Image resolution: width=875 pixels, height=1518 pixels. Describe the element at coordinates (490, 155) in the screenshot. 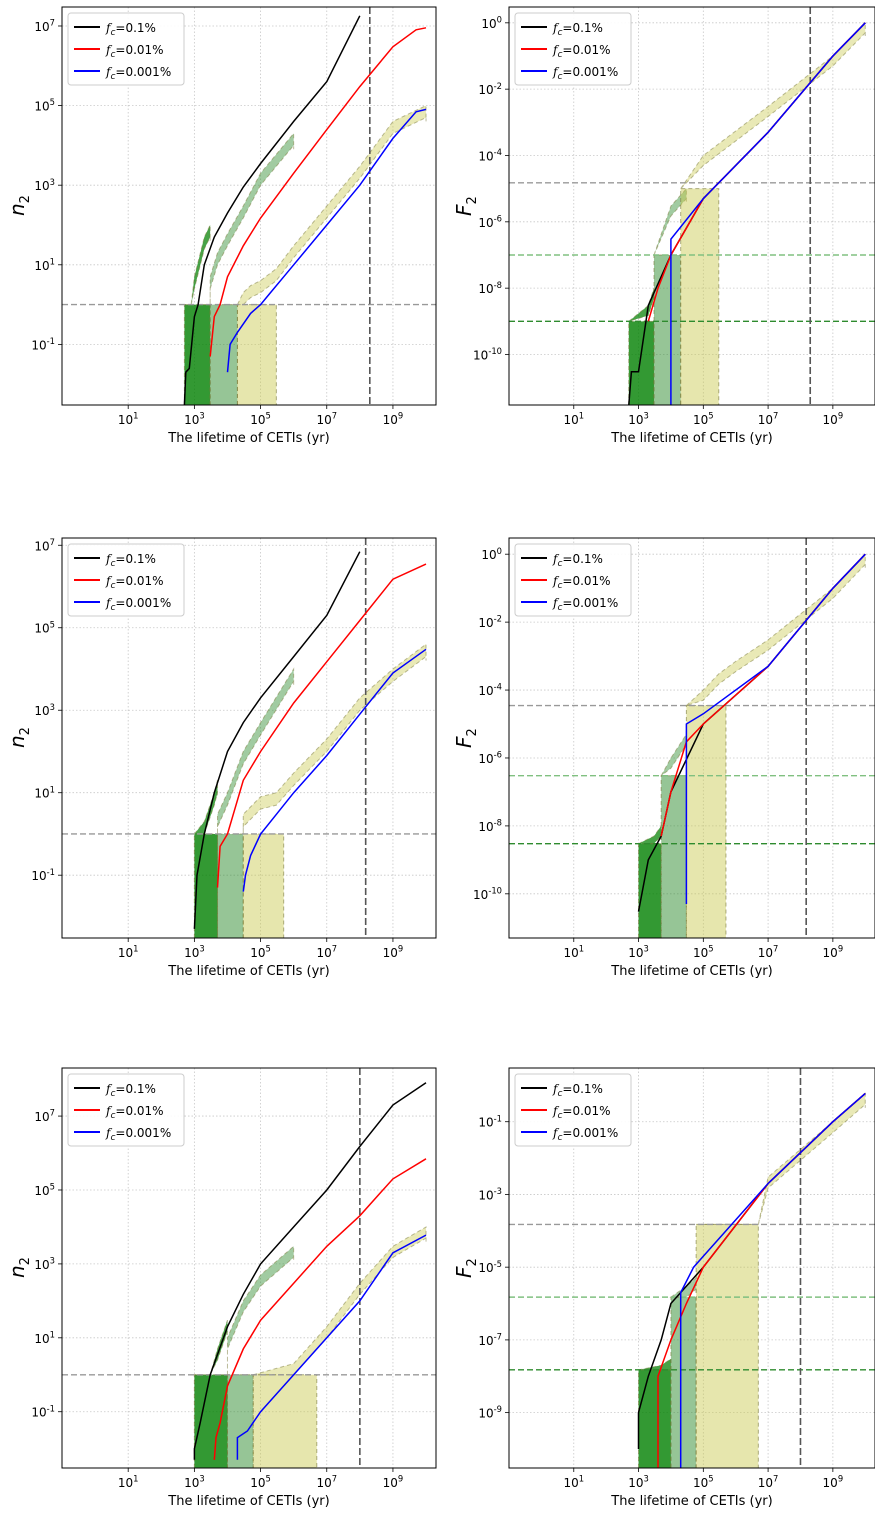

I see `y-tick-label: 10⁻⁴` at that location.